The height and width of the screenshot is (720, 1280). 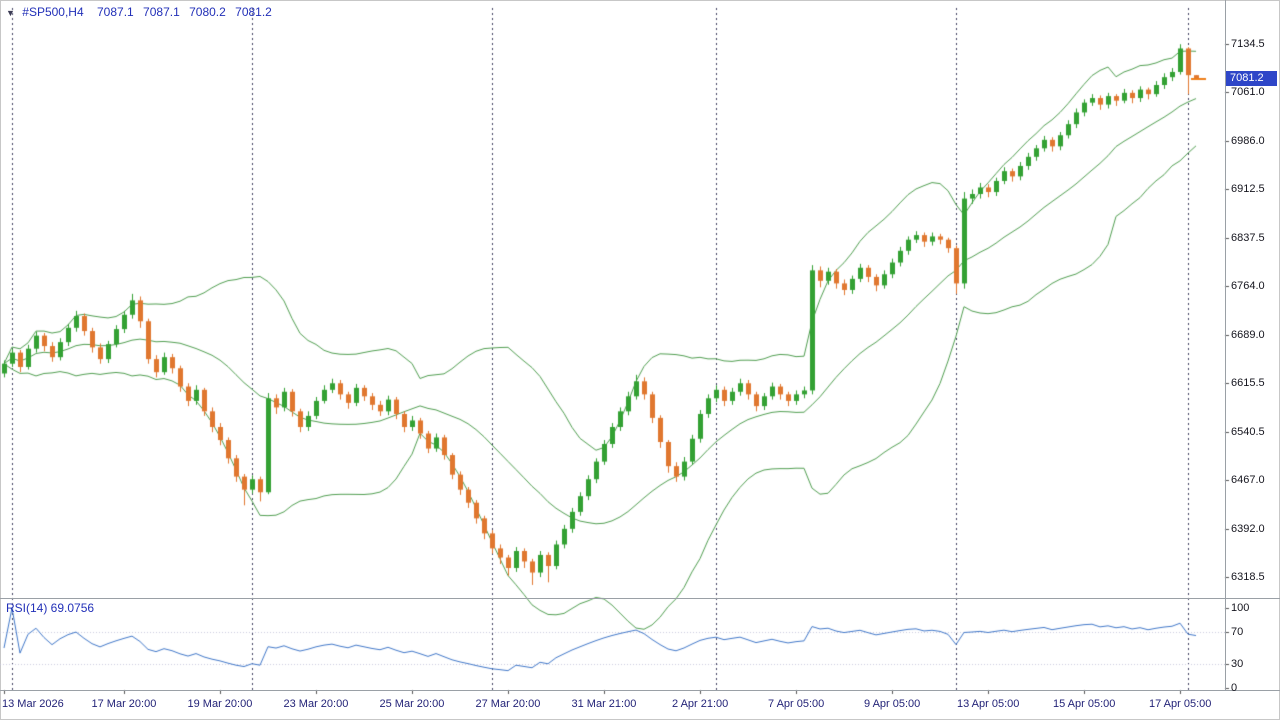 What do you see at coordinates (124, 704) in the screenshot?
I see `time-axis-label: 17 Mar 20:00` at bounding box center [124, 704].